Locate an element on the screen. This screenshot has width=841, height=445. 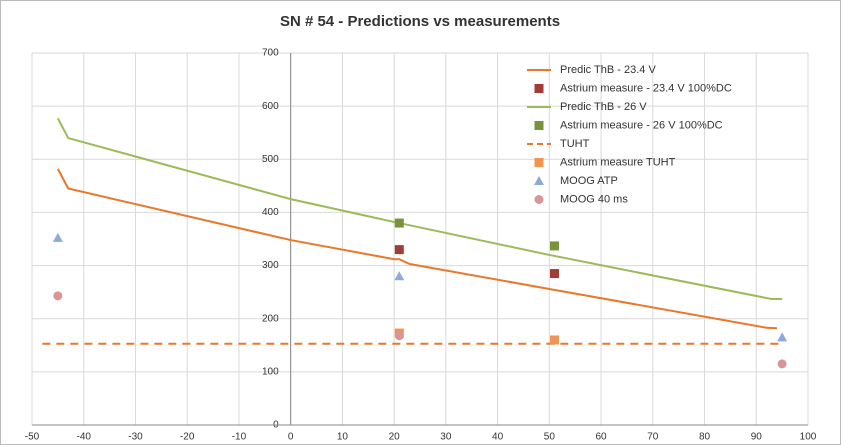
y-tick-label: 600 is located at coordinates (270, 106).